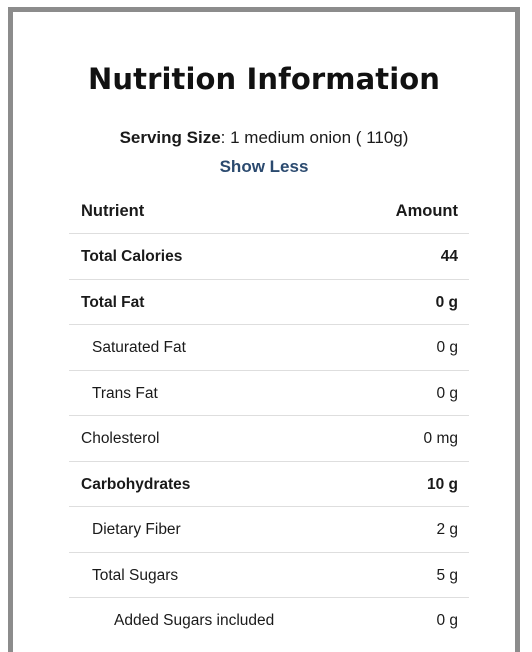 The width and height of the screenshot is (532, 652). I want to click on nutrient-name: Total Fat, so click(113, 302).